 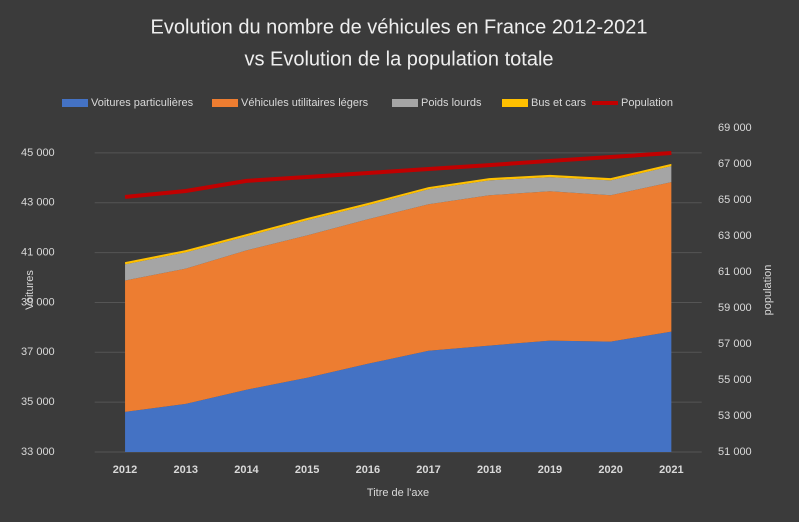 What do you see at coordinates (398, 493) in the screenshot?
I see `x-axis-label: Titre de l'axe` at bounding box center [398, 493].